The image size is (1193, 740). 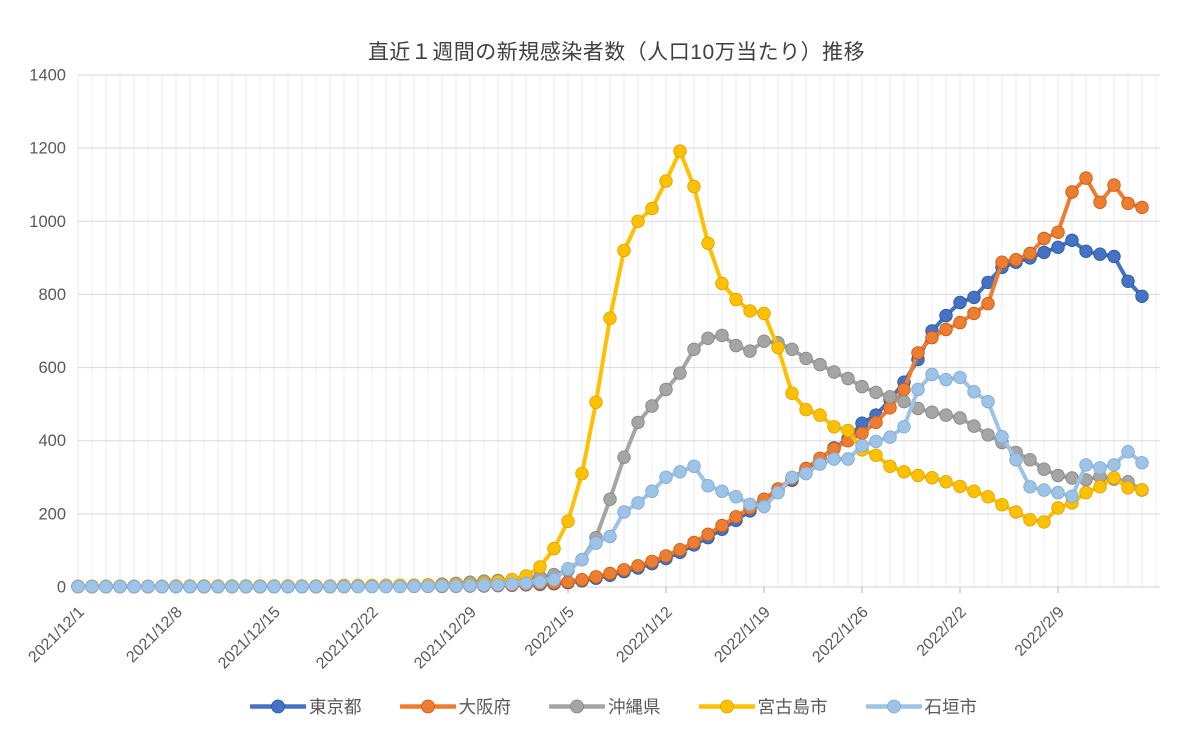 What do you see at coordinates (445, 638) in the screenshot?
I see `svg-text: 2021/12/29` at bounding box center [445, 638].